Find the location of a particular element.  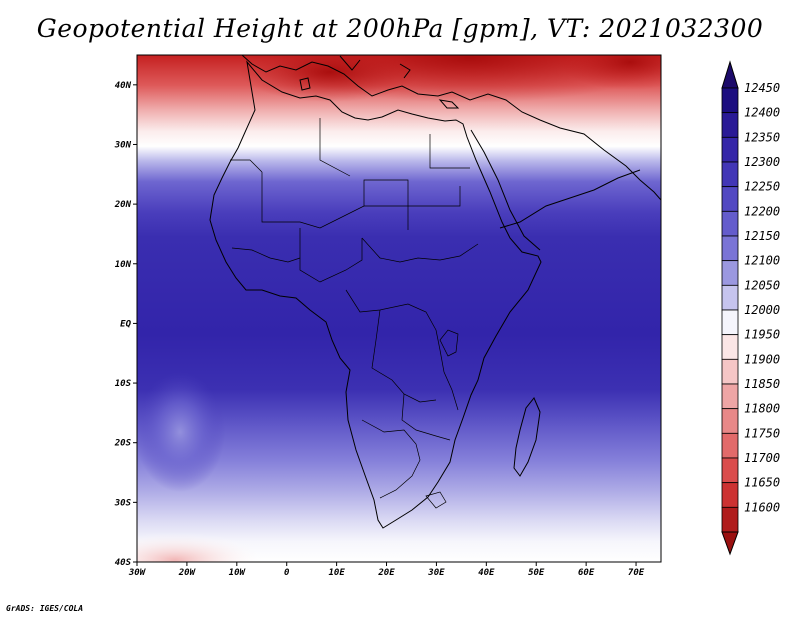

colorbar-label: 12050 is located at coordinates (762, 285).